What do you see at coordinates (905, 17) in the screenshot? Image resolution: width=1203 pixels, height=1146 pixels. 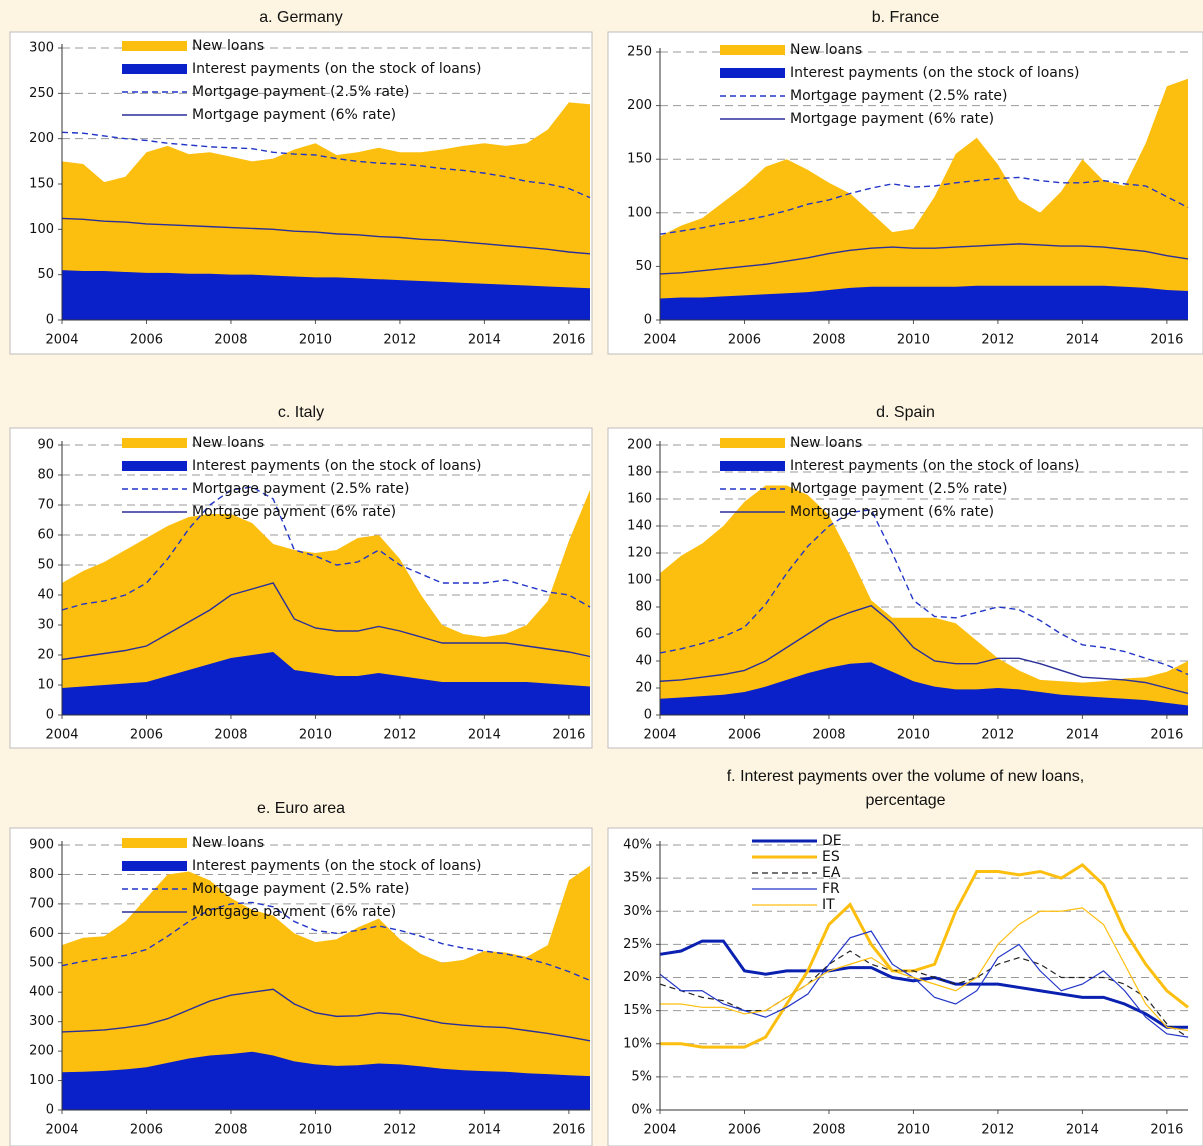 I see `panel-title: b. France` at bounding box center [905, 17].